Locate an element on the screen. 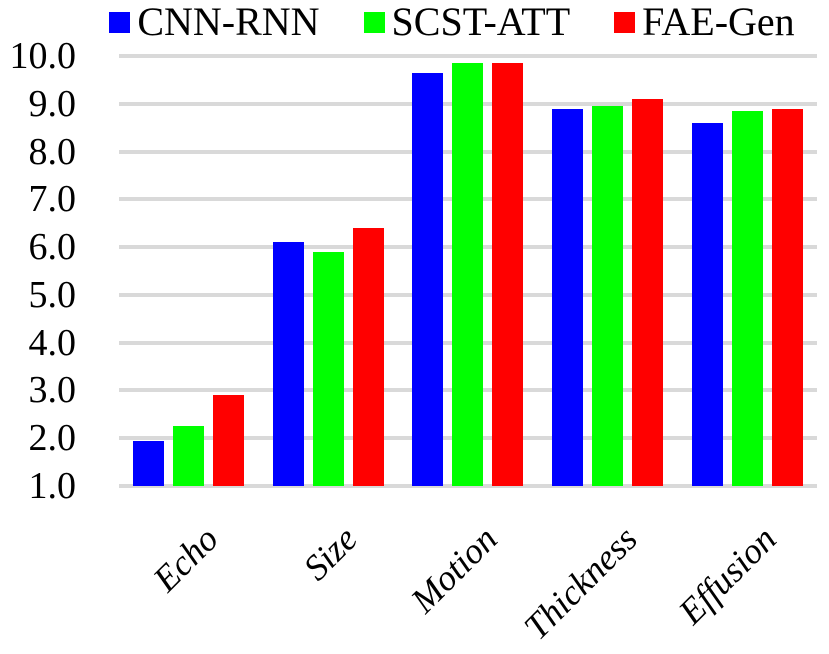  legend-item-cnn-rnn: CNN-RNN is located at coordinates (214, 22).